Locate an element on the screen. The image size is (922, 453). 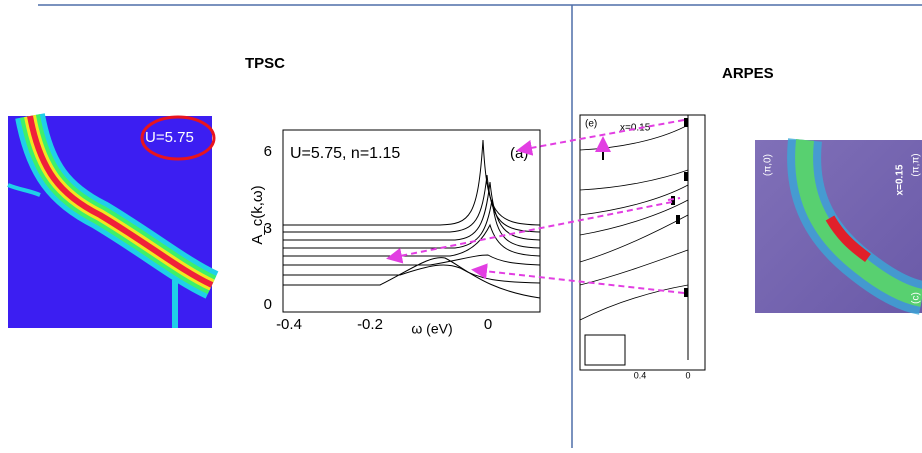
arpes-title: ARPES is located at coordinates (748, 73).